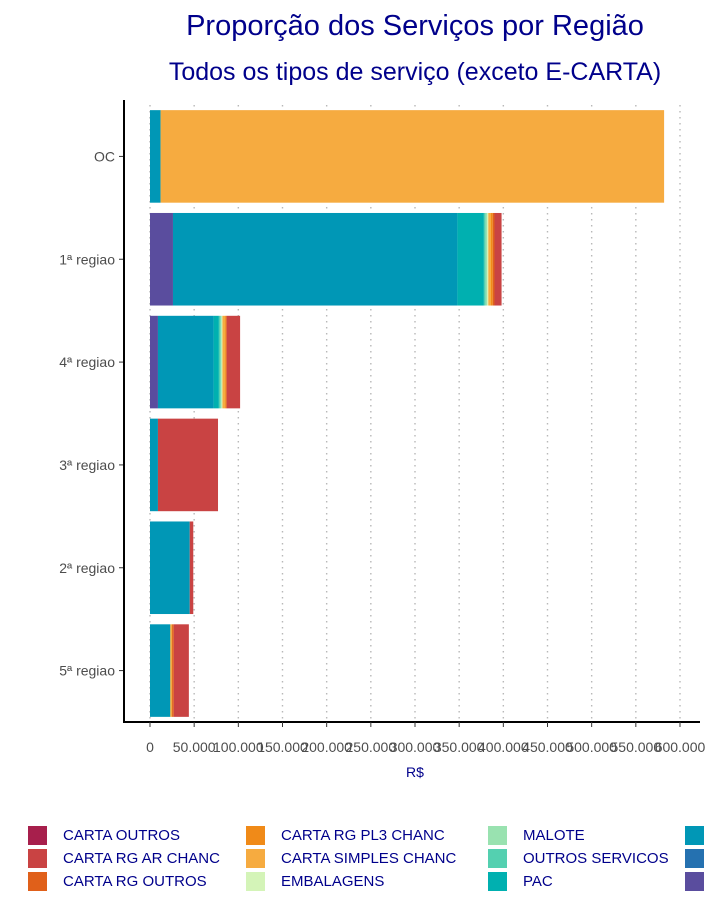 The height and width of the screenshot is (921, 720). Describe the element at coordinates (680, 747) in the screenshot. I see `x-tick-label: 600.000` at that location.